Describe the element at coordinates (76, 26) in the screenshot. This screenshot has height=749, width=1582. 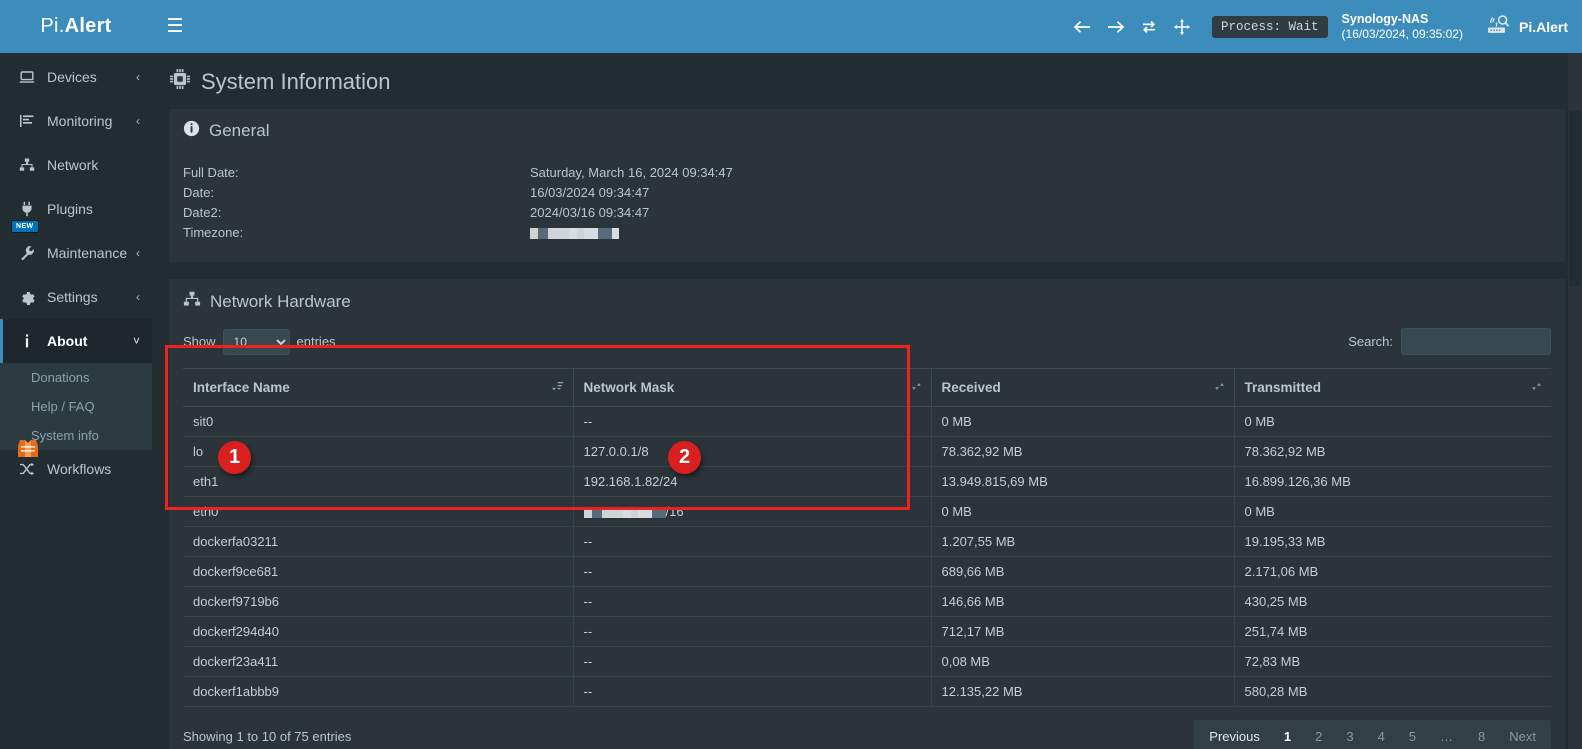
I see `brand-logo: Pi. Alert` at that location.